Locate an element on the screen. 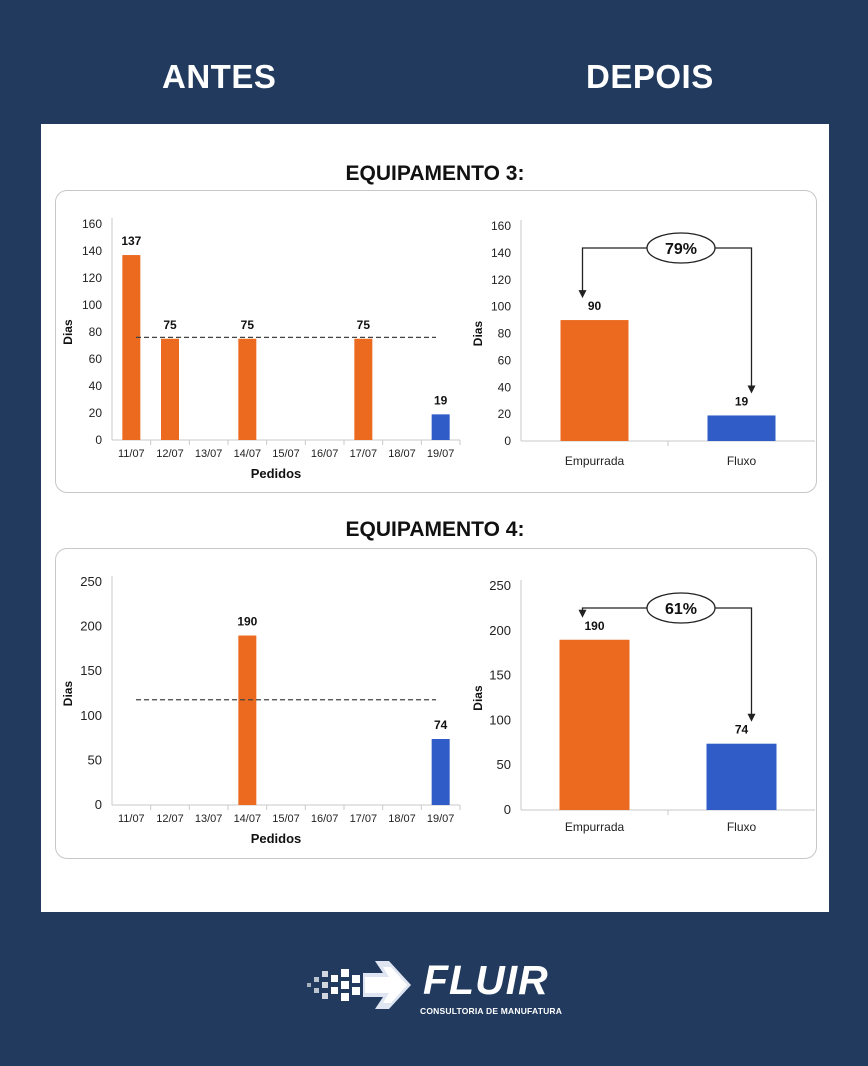  after-heading: DEPOIS is located at coordinates (650, 76).